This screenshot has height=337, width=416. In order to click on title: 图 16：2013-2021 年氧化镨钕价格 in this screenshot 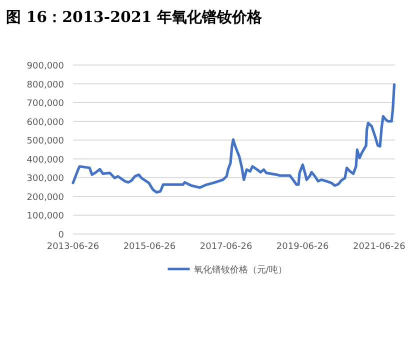, I will do `click(134, 17)`.